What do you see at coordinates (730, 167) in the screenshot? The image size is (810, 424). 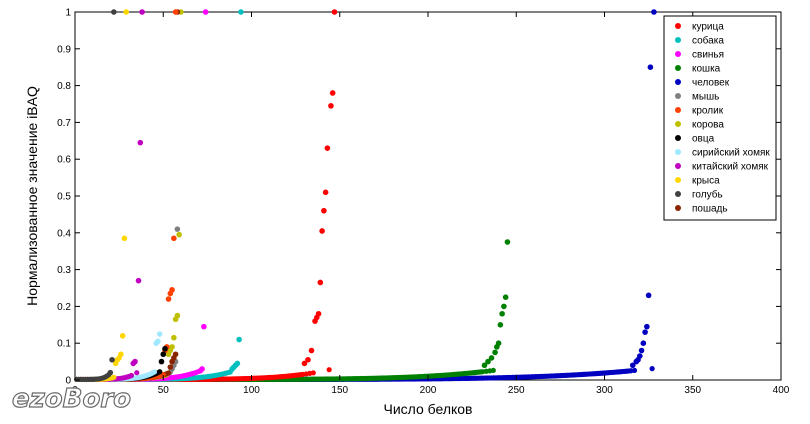 I see `legend-label: китайский хомяк` at bounding box center [730, 167].